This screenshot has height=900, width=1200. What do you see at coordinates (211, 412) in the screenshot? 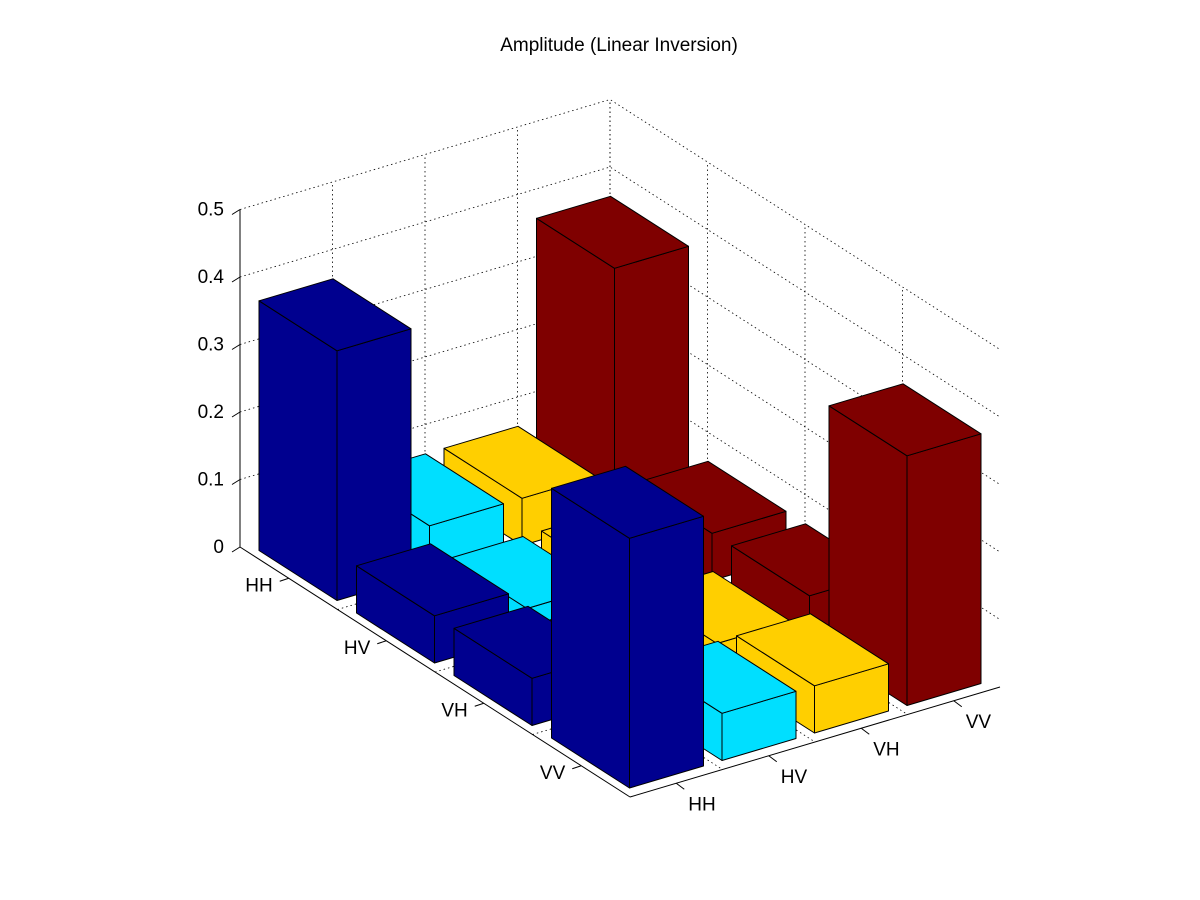
I see `z-tick-label: 0.2` at bounding box center [211, 412].